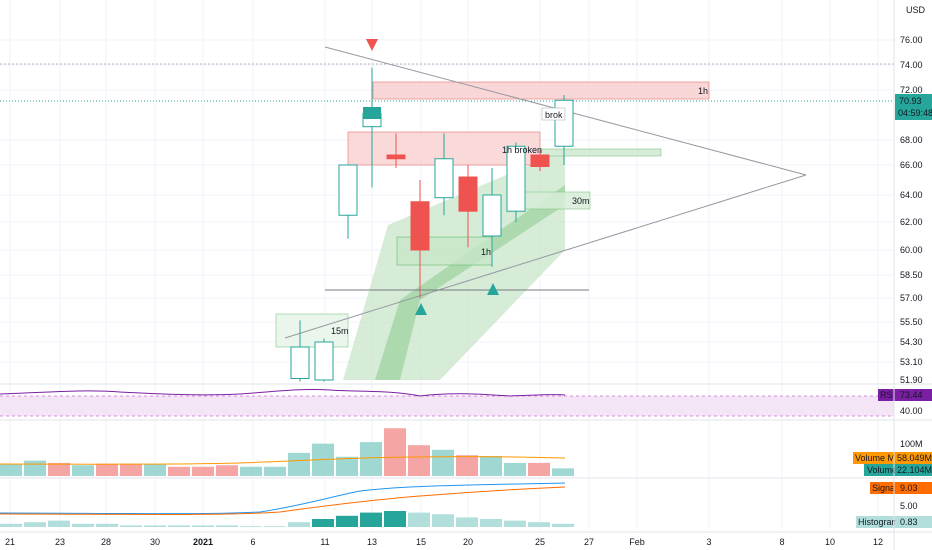 Image resolution: width=932 pixels, height=550 pixels. Describe the element at coordinates (287, 452) in the screenshot. I see `volume-bars` at that location.